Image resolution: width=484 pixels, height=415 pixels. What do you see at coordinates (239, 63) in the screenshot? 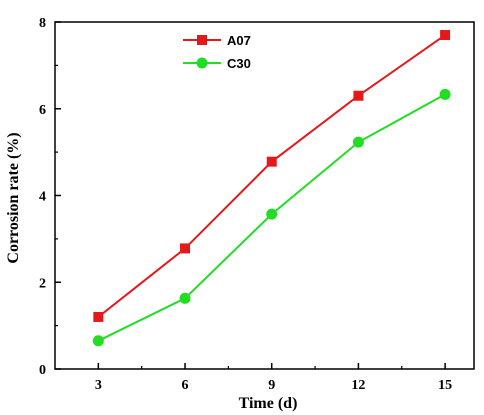
I see `legend-label-c30: C30` at bounding box center [239, 63].